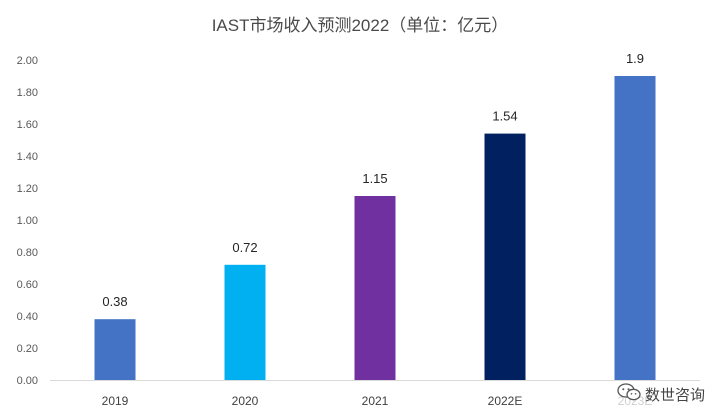  I want to click on data-label: 1.54, so click(504, 116).